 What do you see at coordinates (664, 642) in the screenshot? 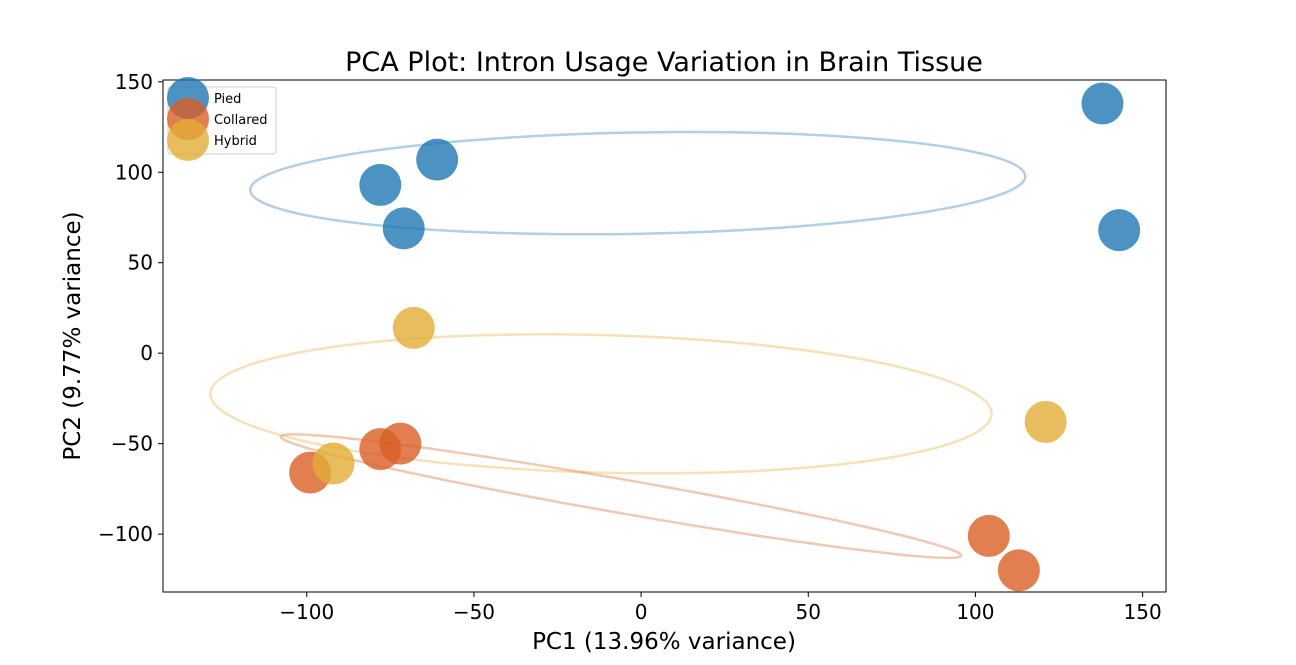
I see `x-axis-label: PC1 (13.96% variance)` at bounding box center [664, 642].